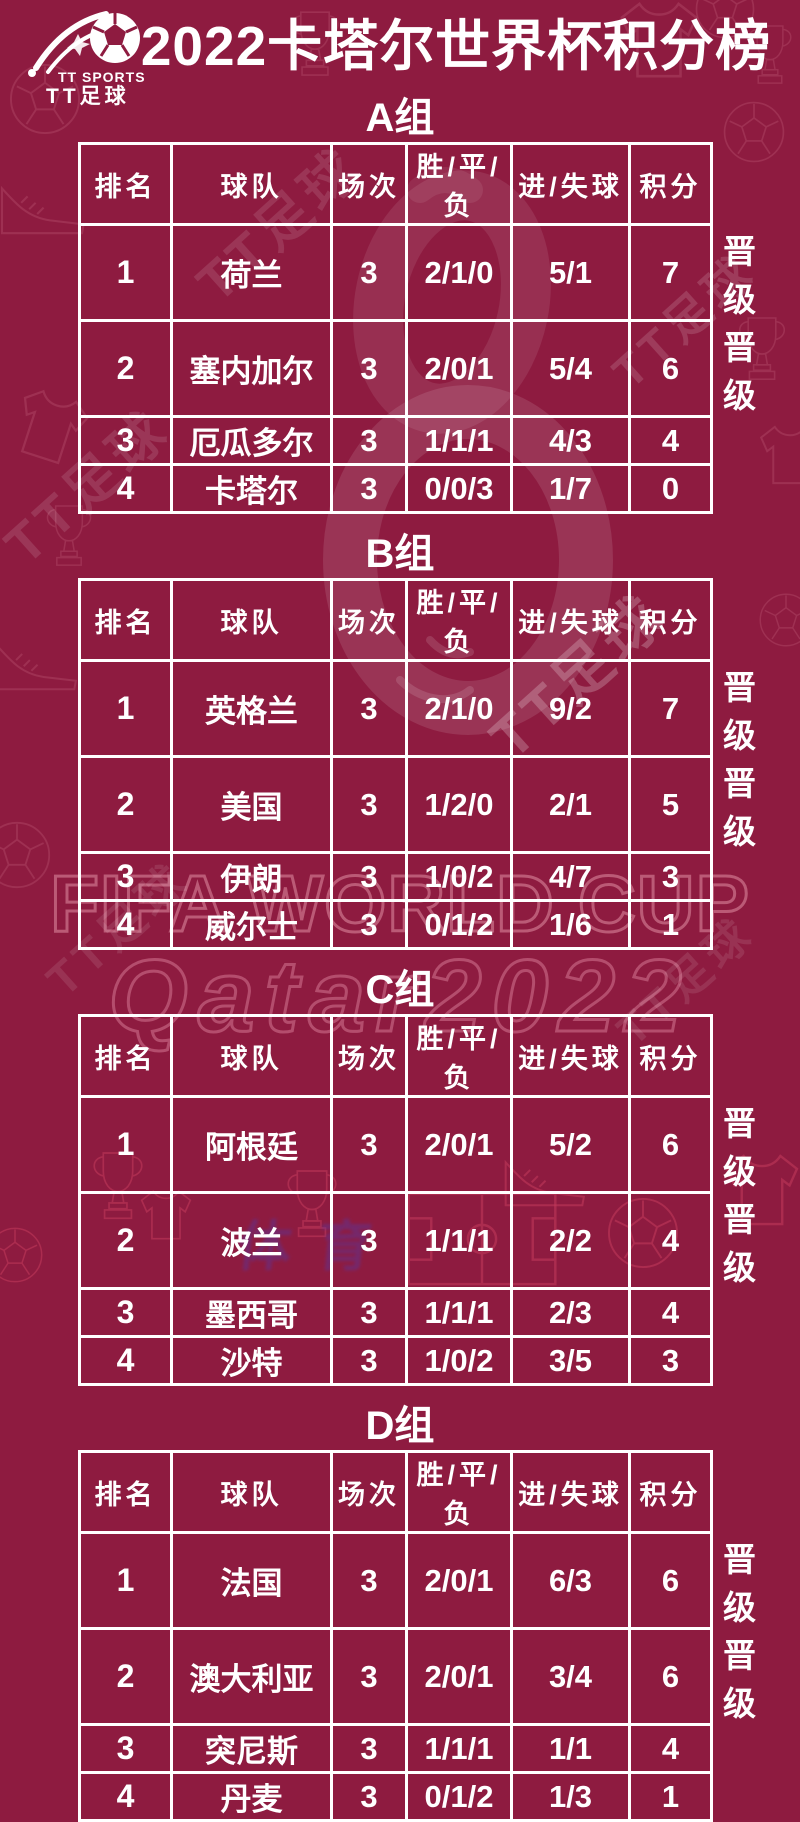 Image resolution: width=800 pixels, height=1822 pixels. Describe the element at coordinates (435, 440) in the screenshot. I see `table-row: 3 厄瓜多尔 3 1/1/1 4/3 4` at that location.